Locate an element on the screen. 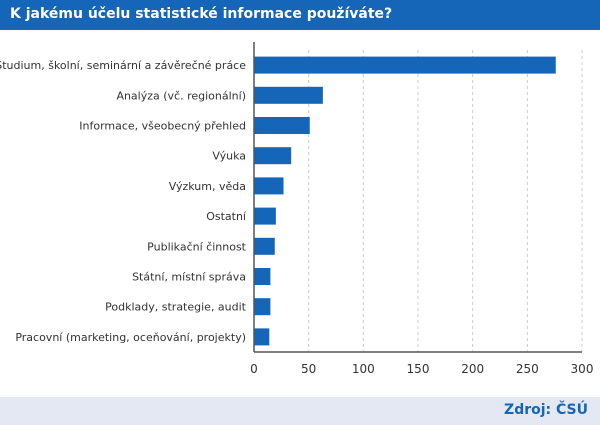 This screenshot has width=600, height=425. category-label: Státní, místní správa is located at coordinates (189, 277).